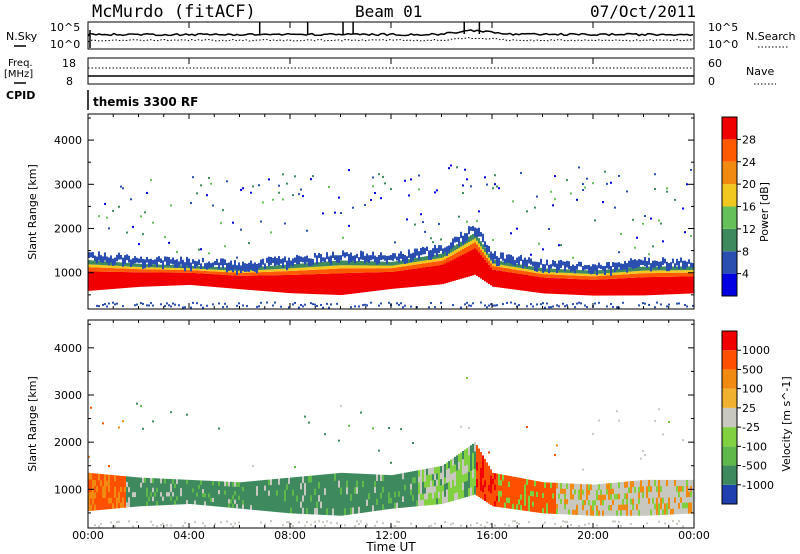  Describe the element at coordinates (749, 184) in the screenshot. I see `colorbar-tick-label: 20` at that location.